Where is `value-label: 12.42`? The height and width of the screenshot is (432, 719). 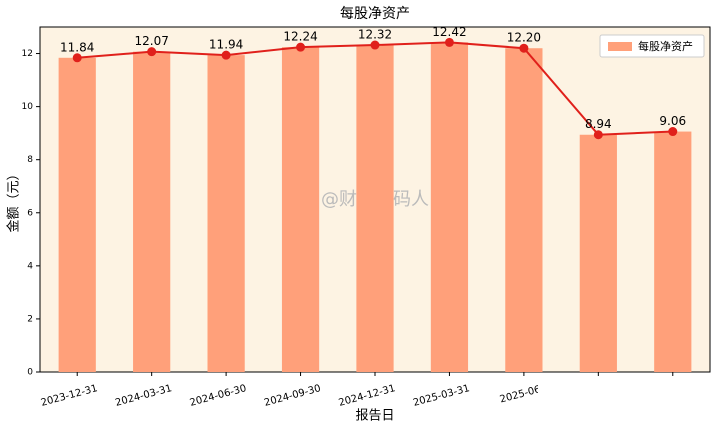
value-label: 12.42 is located at coordinates (449, 32).